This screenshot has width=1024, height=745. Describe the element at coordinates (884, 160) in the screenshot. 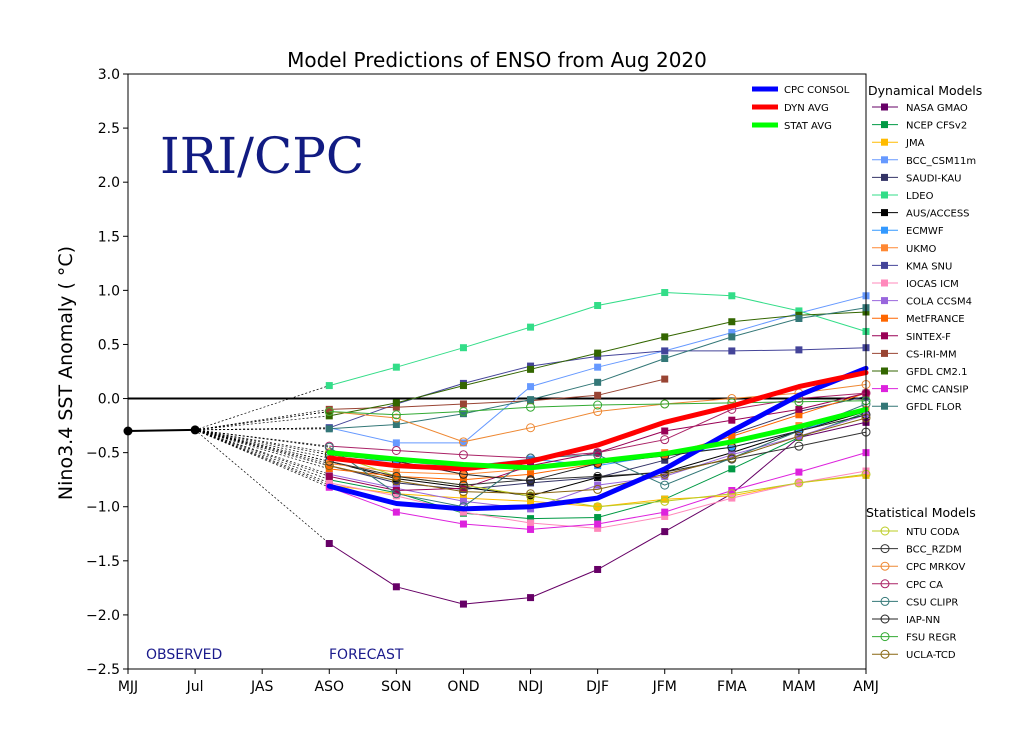

I see `legend-marker-bcc-csm11m` at that location.